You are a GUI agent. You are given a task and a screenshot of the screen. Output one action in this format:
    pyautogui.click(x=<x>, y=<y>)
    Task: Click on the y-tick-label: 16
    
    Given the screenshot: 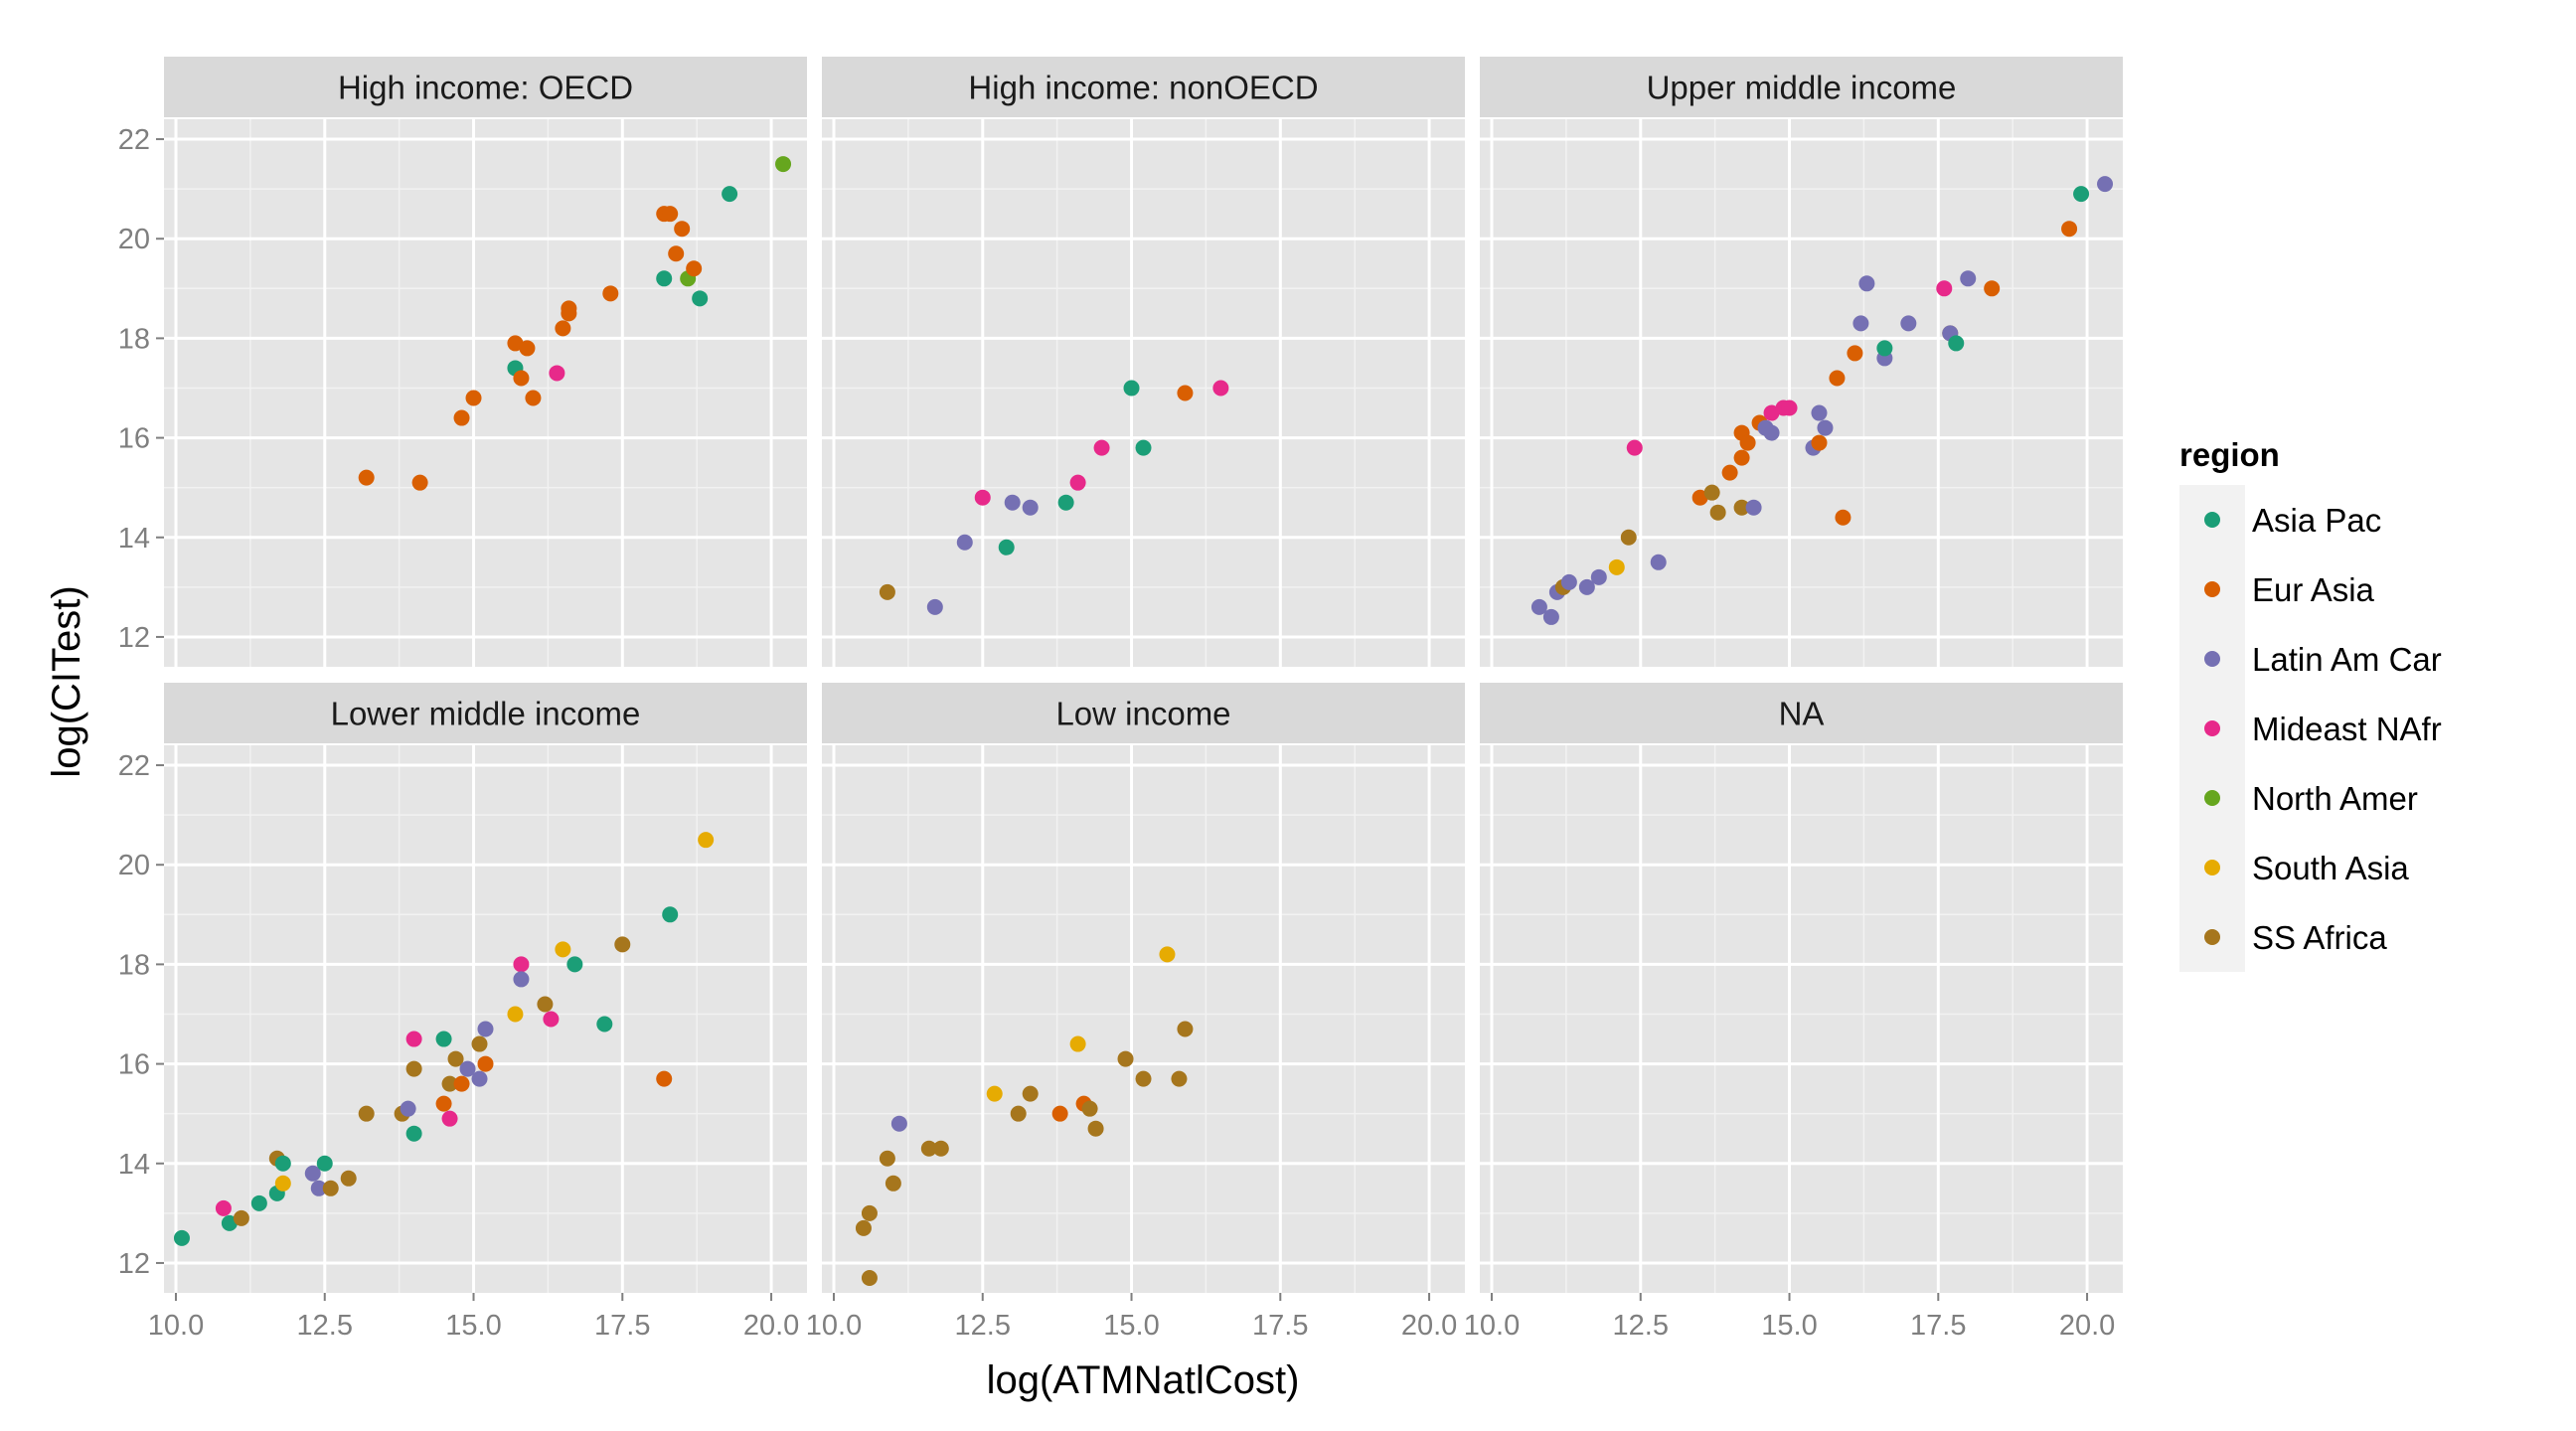 What is the action you would take?
    pyautogui.click(x=134, y=1065)
    